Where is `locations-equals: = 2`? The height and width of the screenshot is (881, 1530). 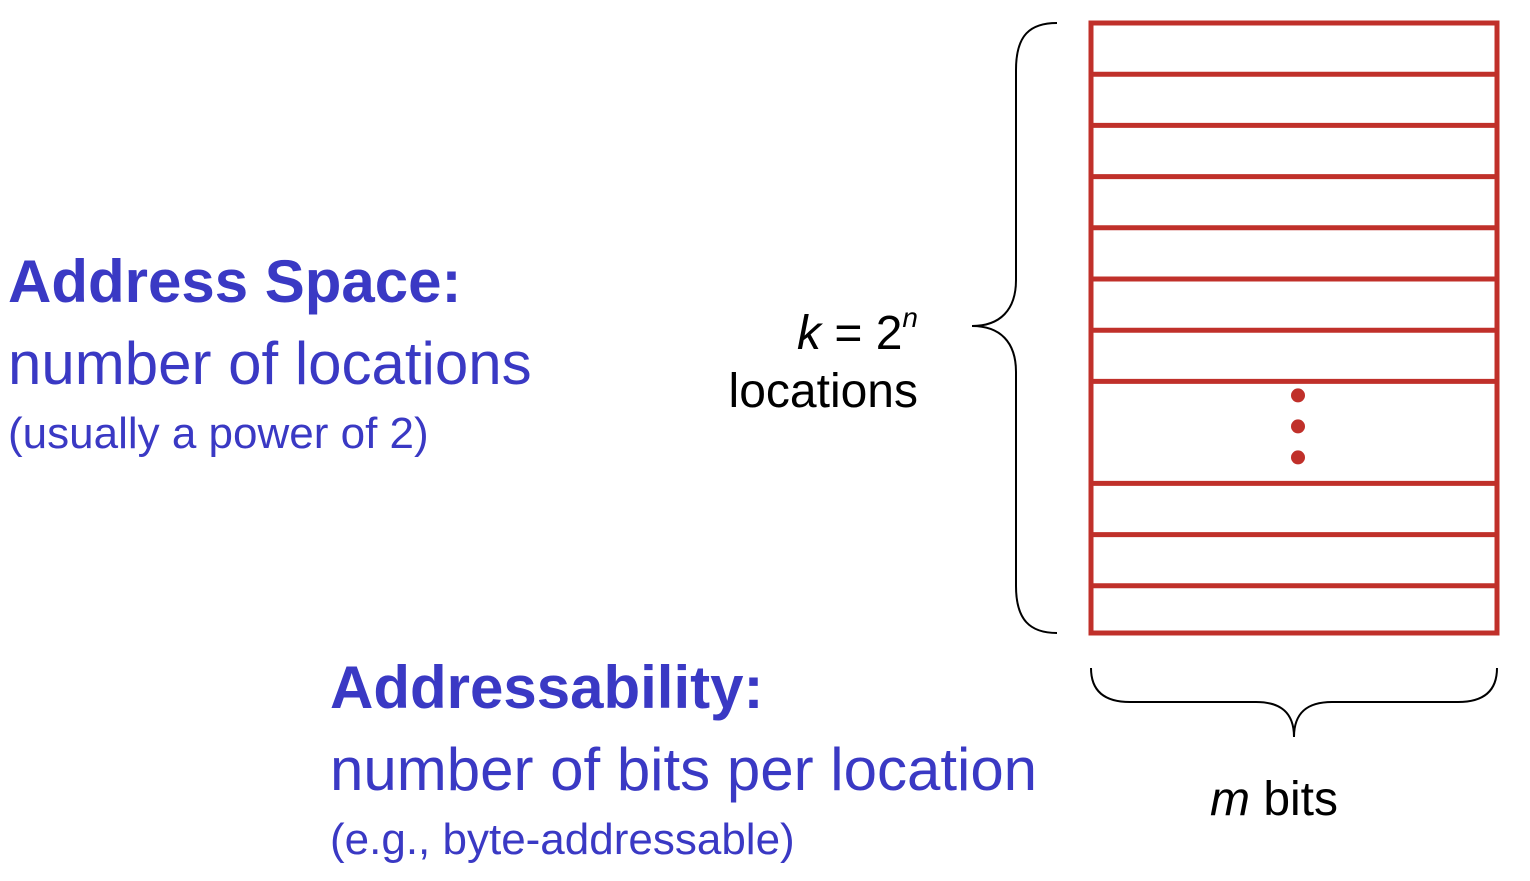
locations-equals: = 2 is located at coordinates (862, 333).